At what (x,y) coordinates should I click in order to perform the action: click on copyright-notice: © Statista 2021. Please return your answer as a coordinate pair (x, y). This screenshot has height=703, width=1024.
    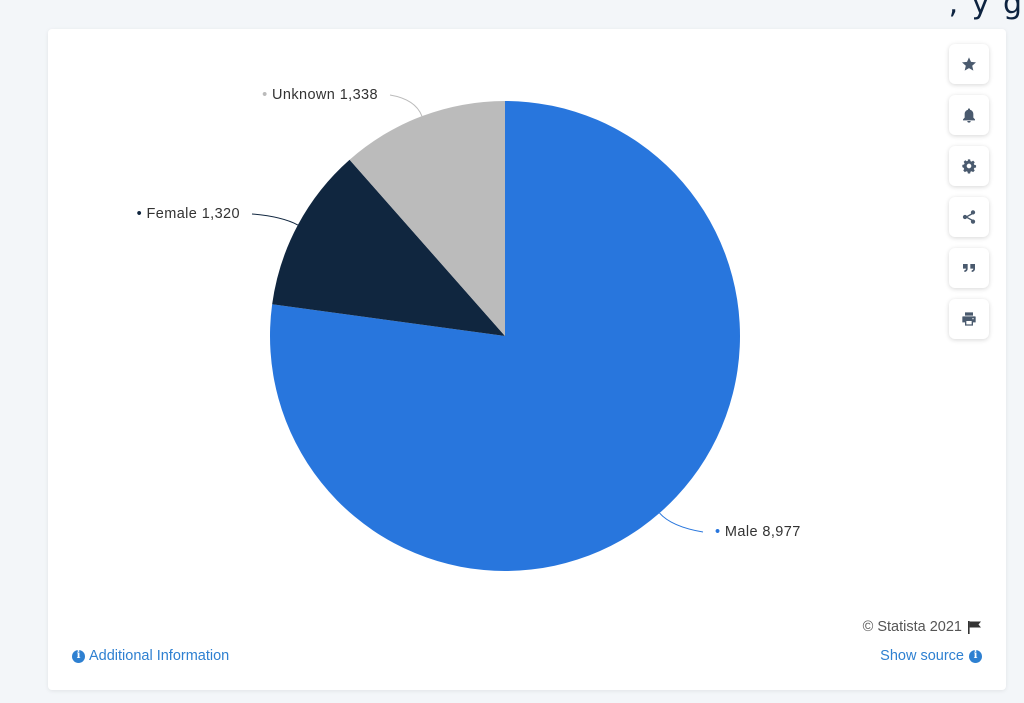
    Looking at the image, I should click on (922, 627).